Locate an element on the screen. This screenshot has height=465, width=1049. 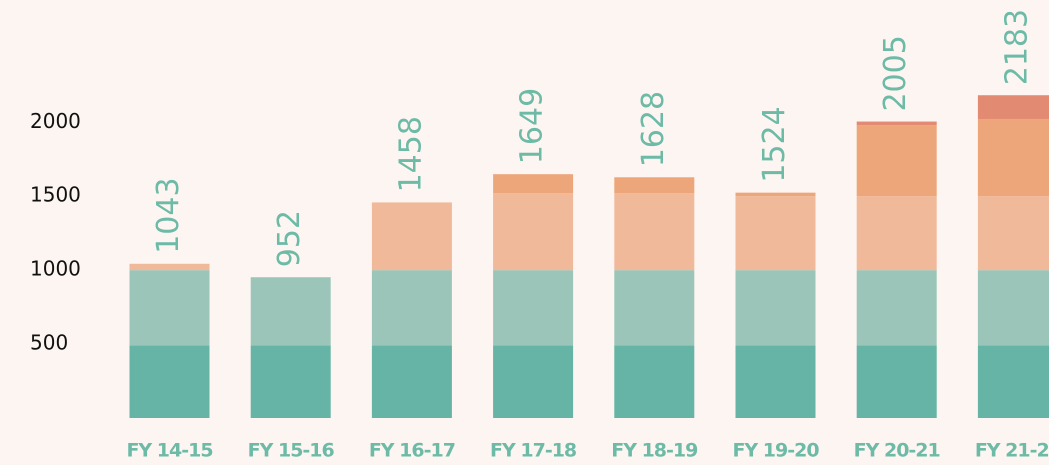
y-tick-label: 1000 is located at coordinates (55, 269).